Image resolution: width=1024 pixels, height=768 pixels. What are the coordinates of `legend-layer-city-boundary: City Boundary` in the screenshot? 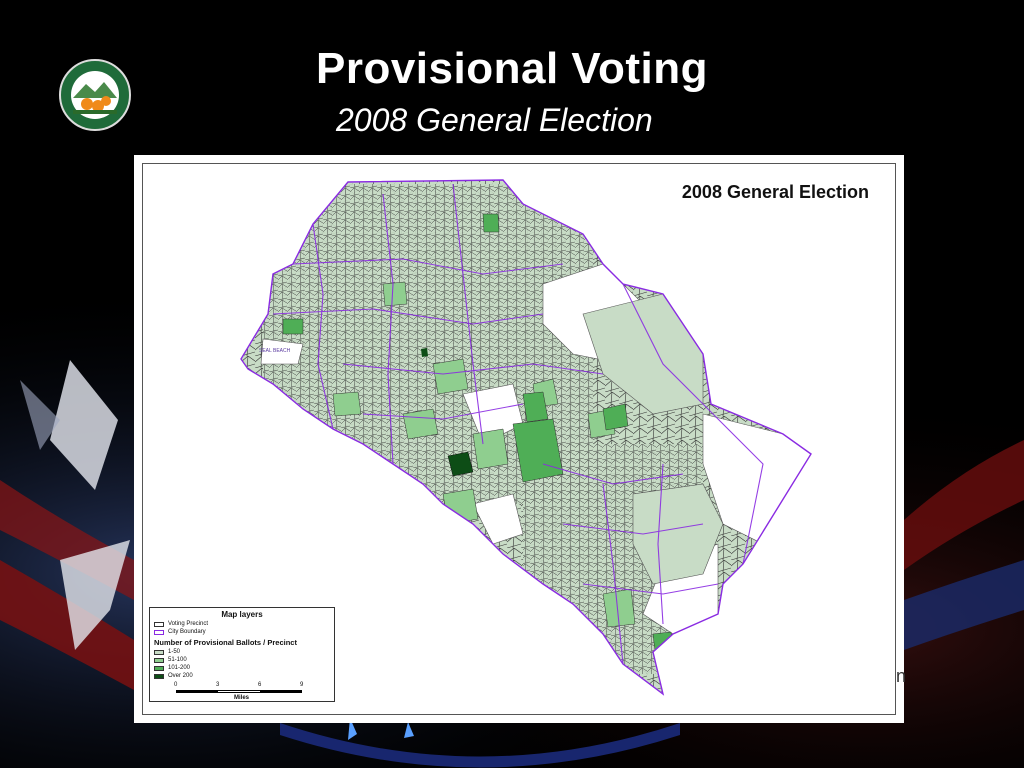 It's located at (242, 632).